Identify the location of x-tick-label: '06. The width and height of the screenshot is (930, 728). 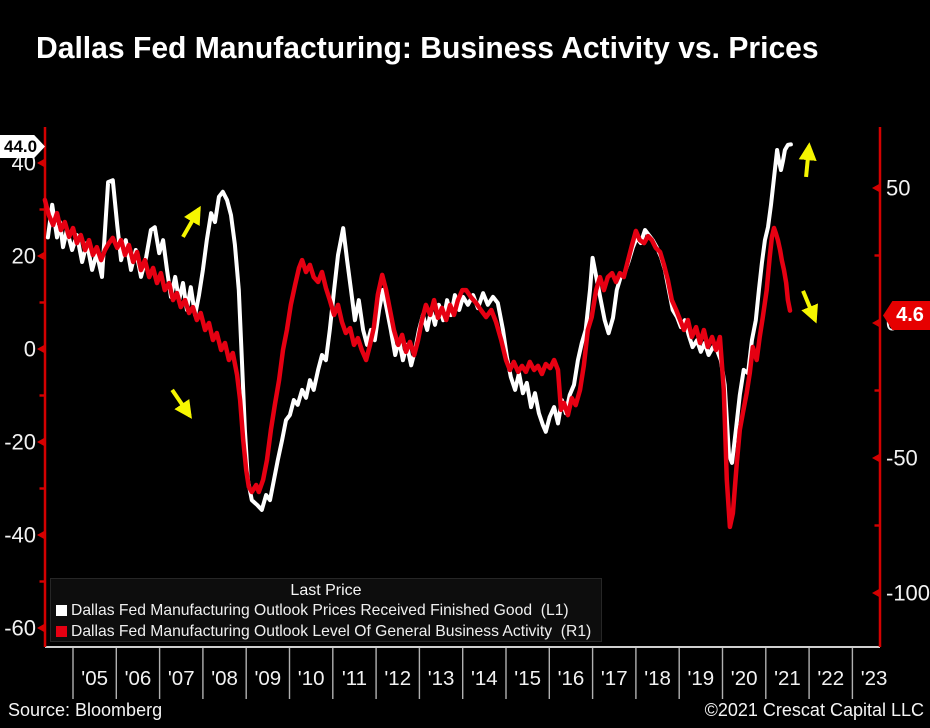
(138, 678).